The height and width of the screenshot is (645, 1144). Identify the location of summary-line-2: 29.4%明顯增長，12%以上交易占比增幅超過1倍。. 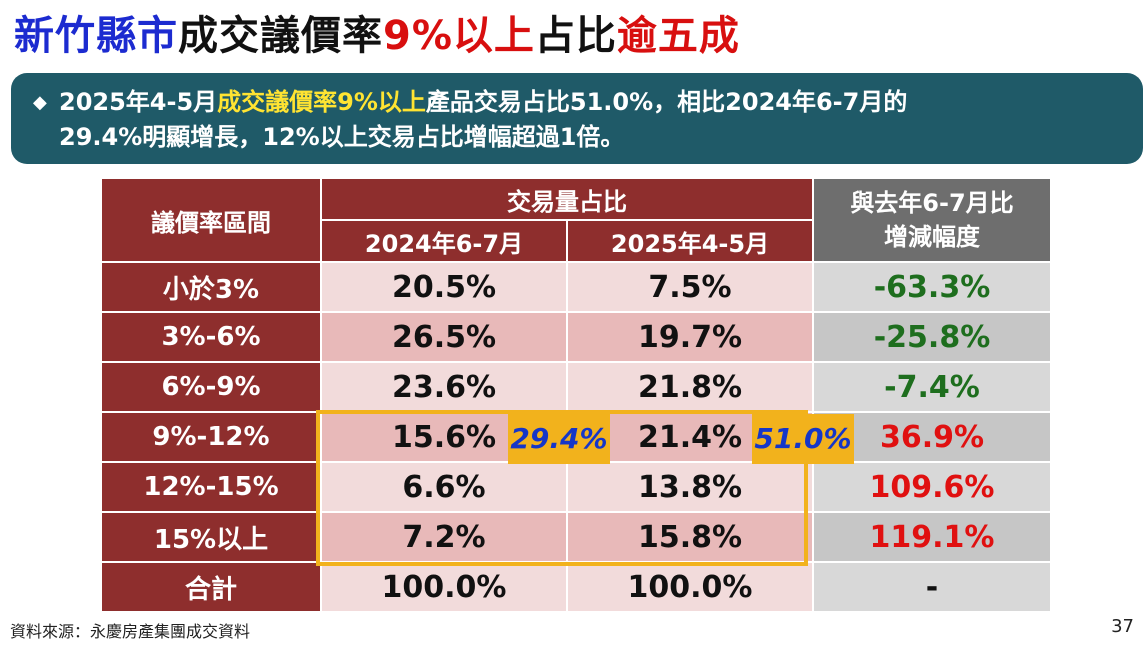
(342, 137).